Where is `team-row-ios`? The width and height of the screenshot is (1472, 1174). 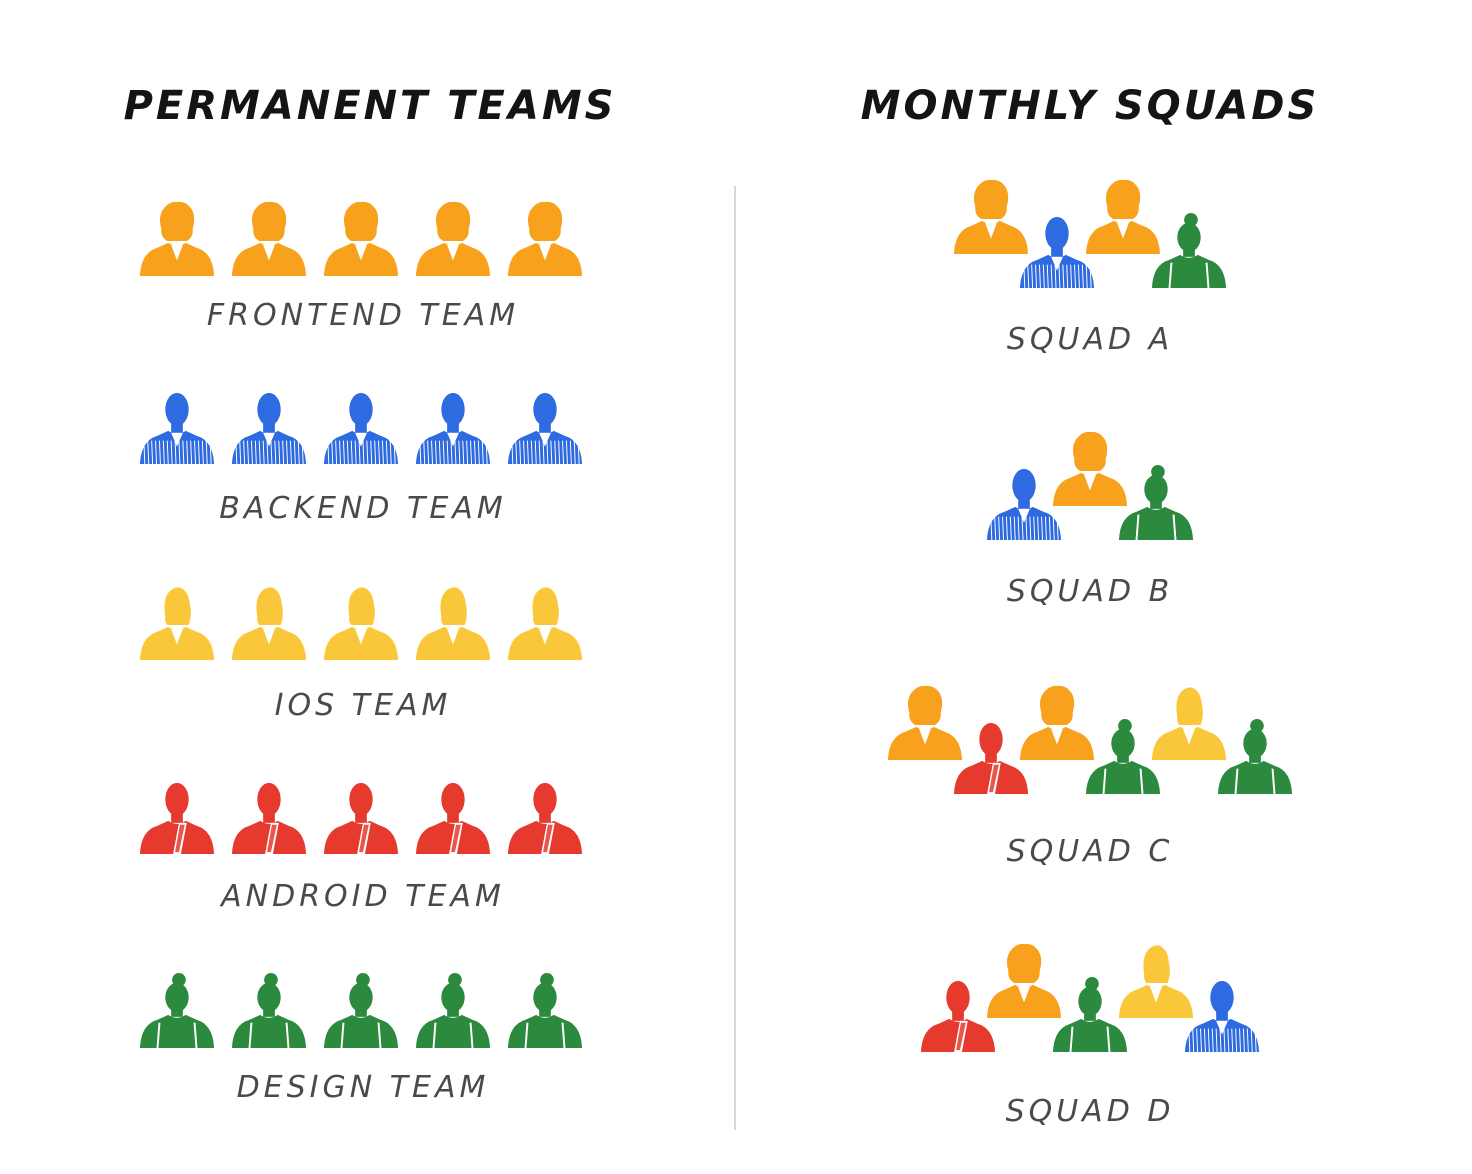 team-row-ios is located at coordinates (363, 625).